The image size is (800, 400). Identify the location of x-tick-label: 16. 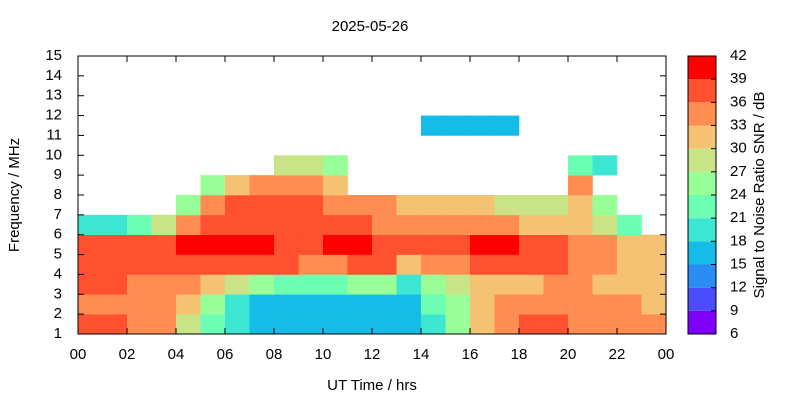
(470, 354).